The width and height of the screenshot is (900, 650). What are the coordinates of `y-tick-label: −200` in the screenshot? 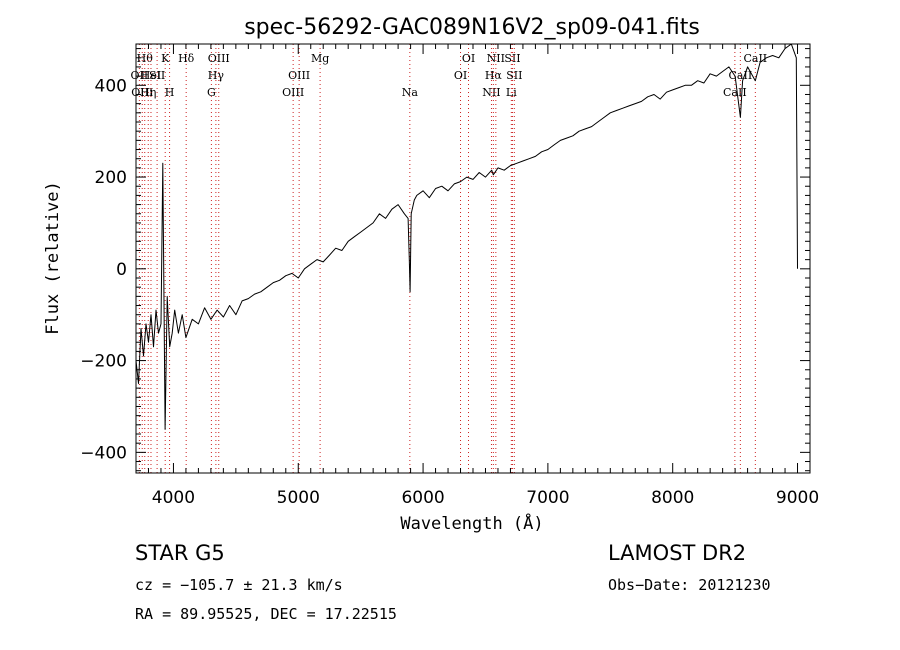 It's located at (103, 362).